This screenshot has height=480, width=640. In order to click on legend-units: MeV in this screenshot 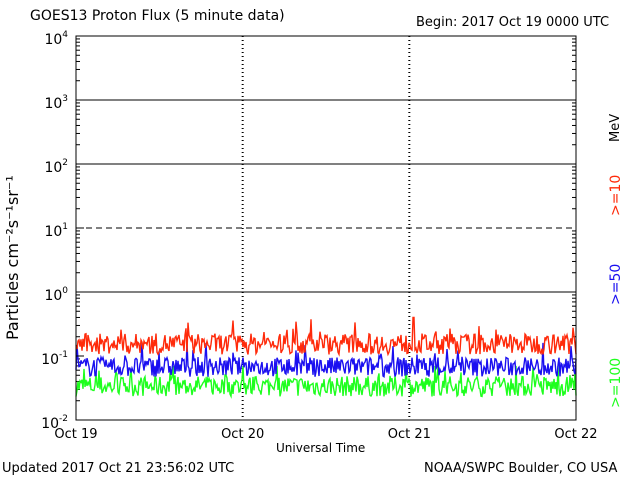, I will do `click(615, 127)`.